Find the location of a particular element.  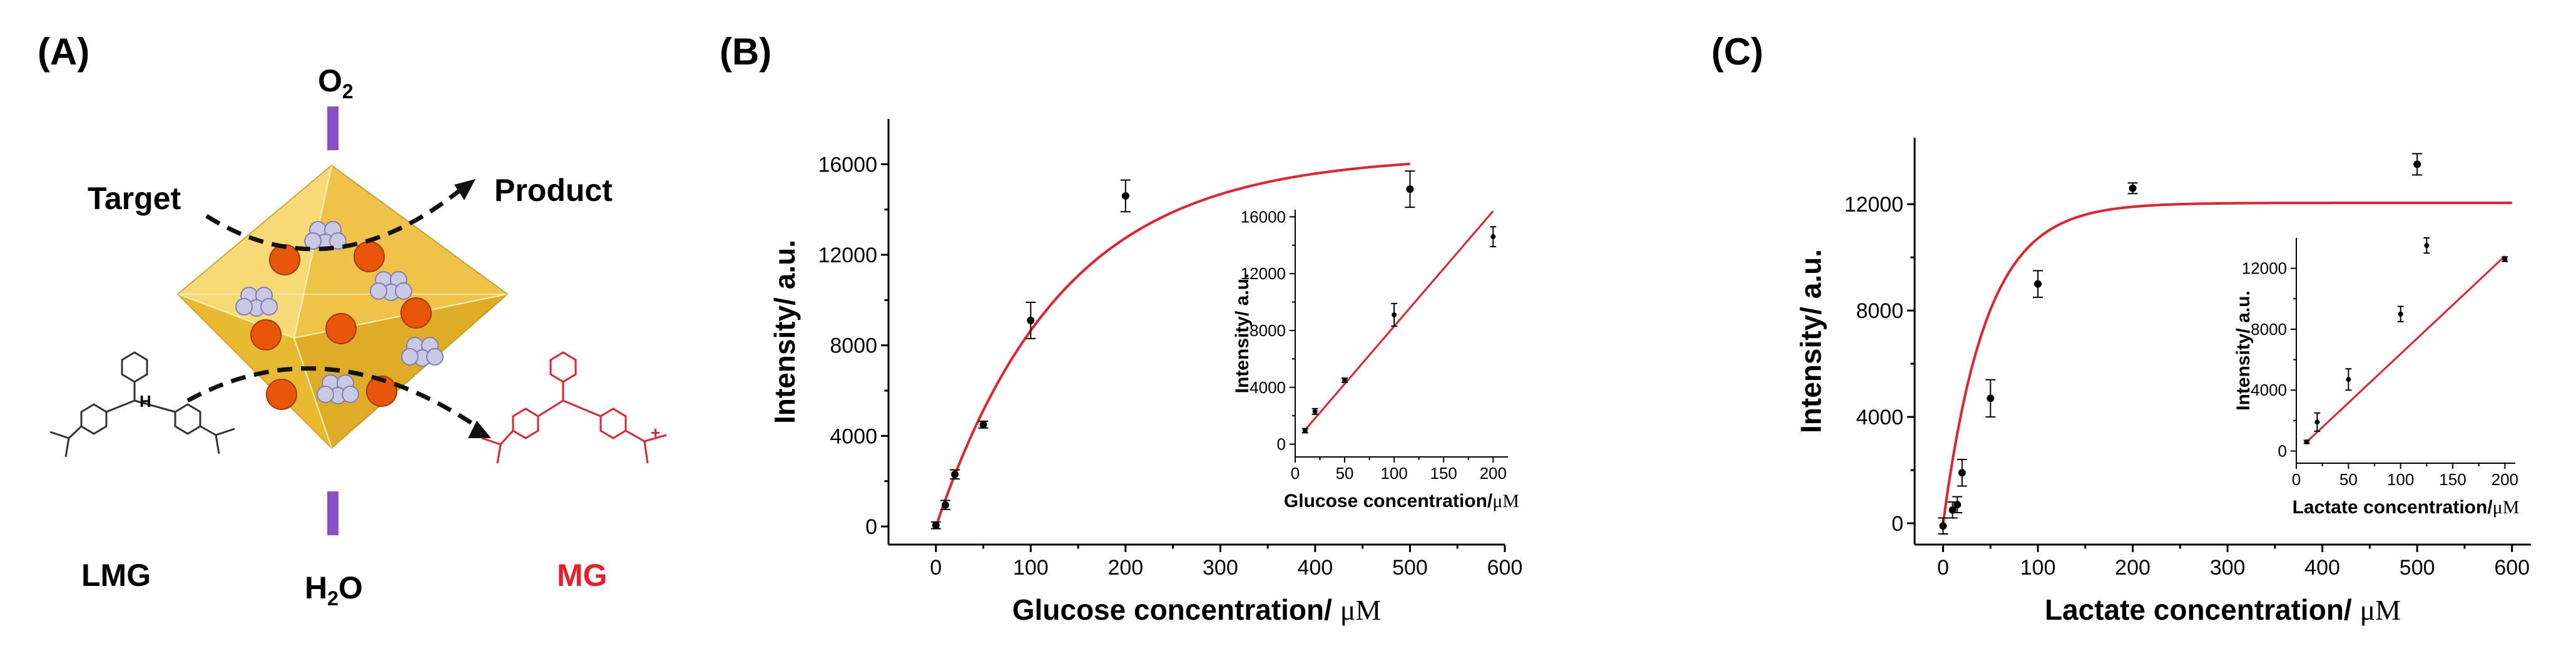

lmg-label: LMG is located at coordinates (116, 576).